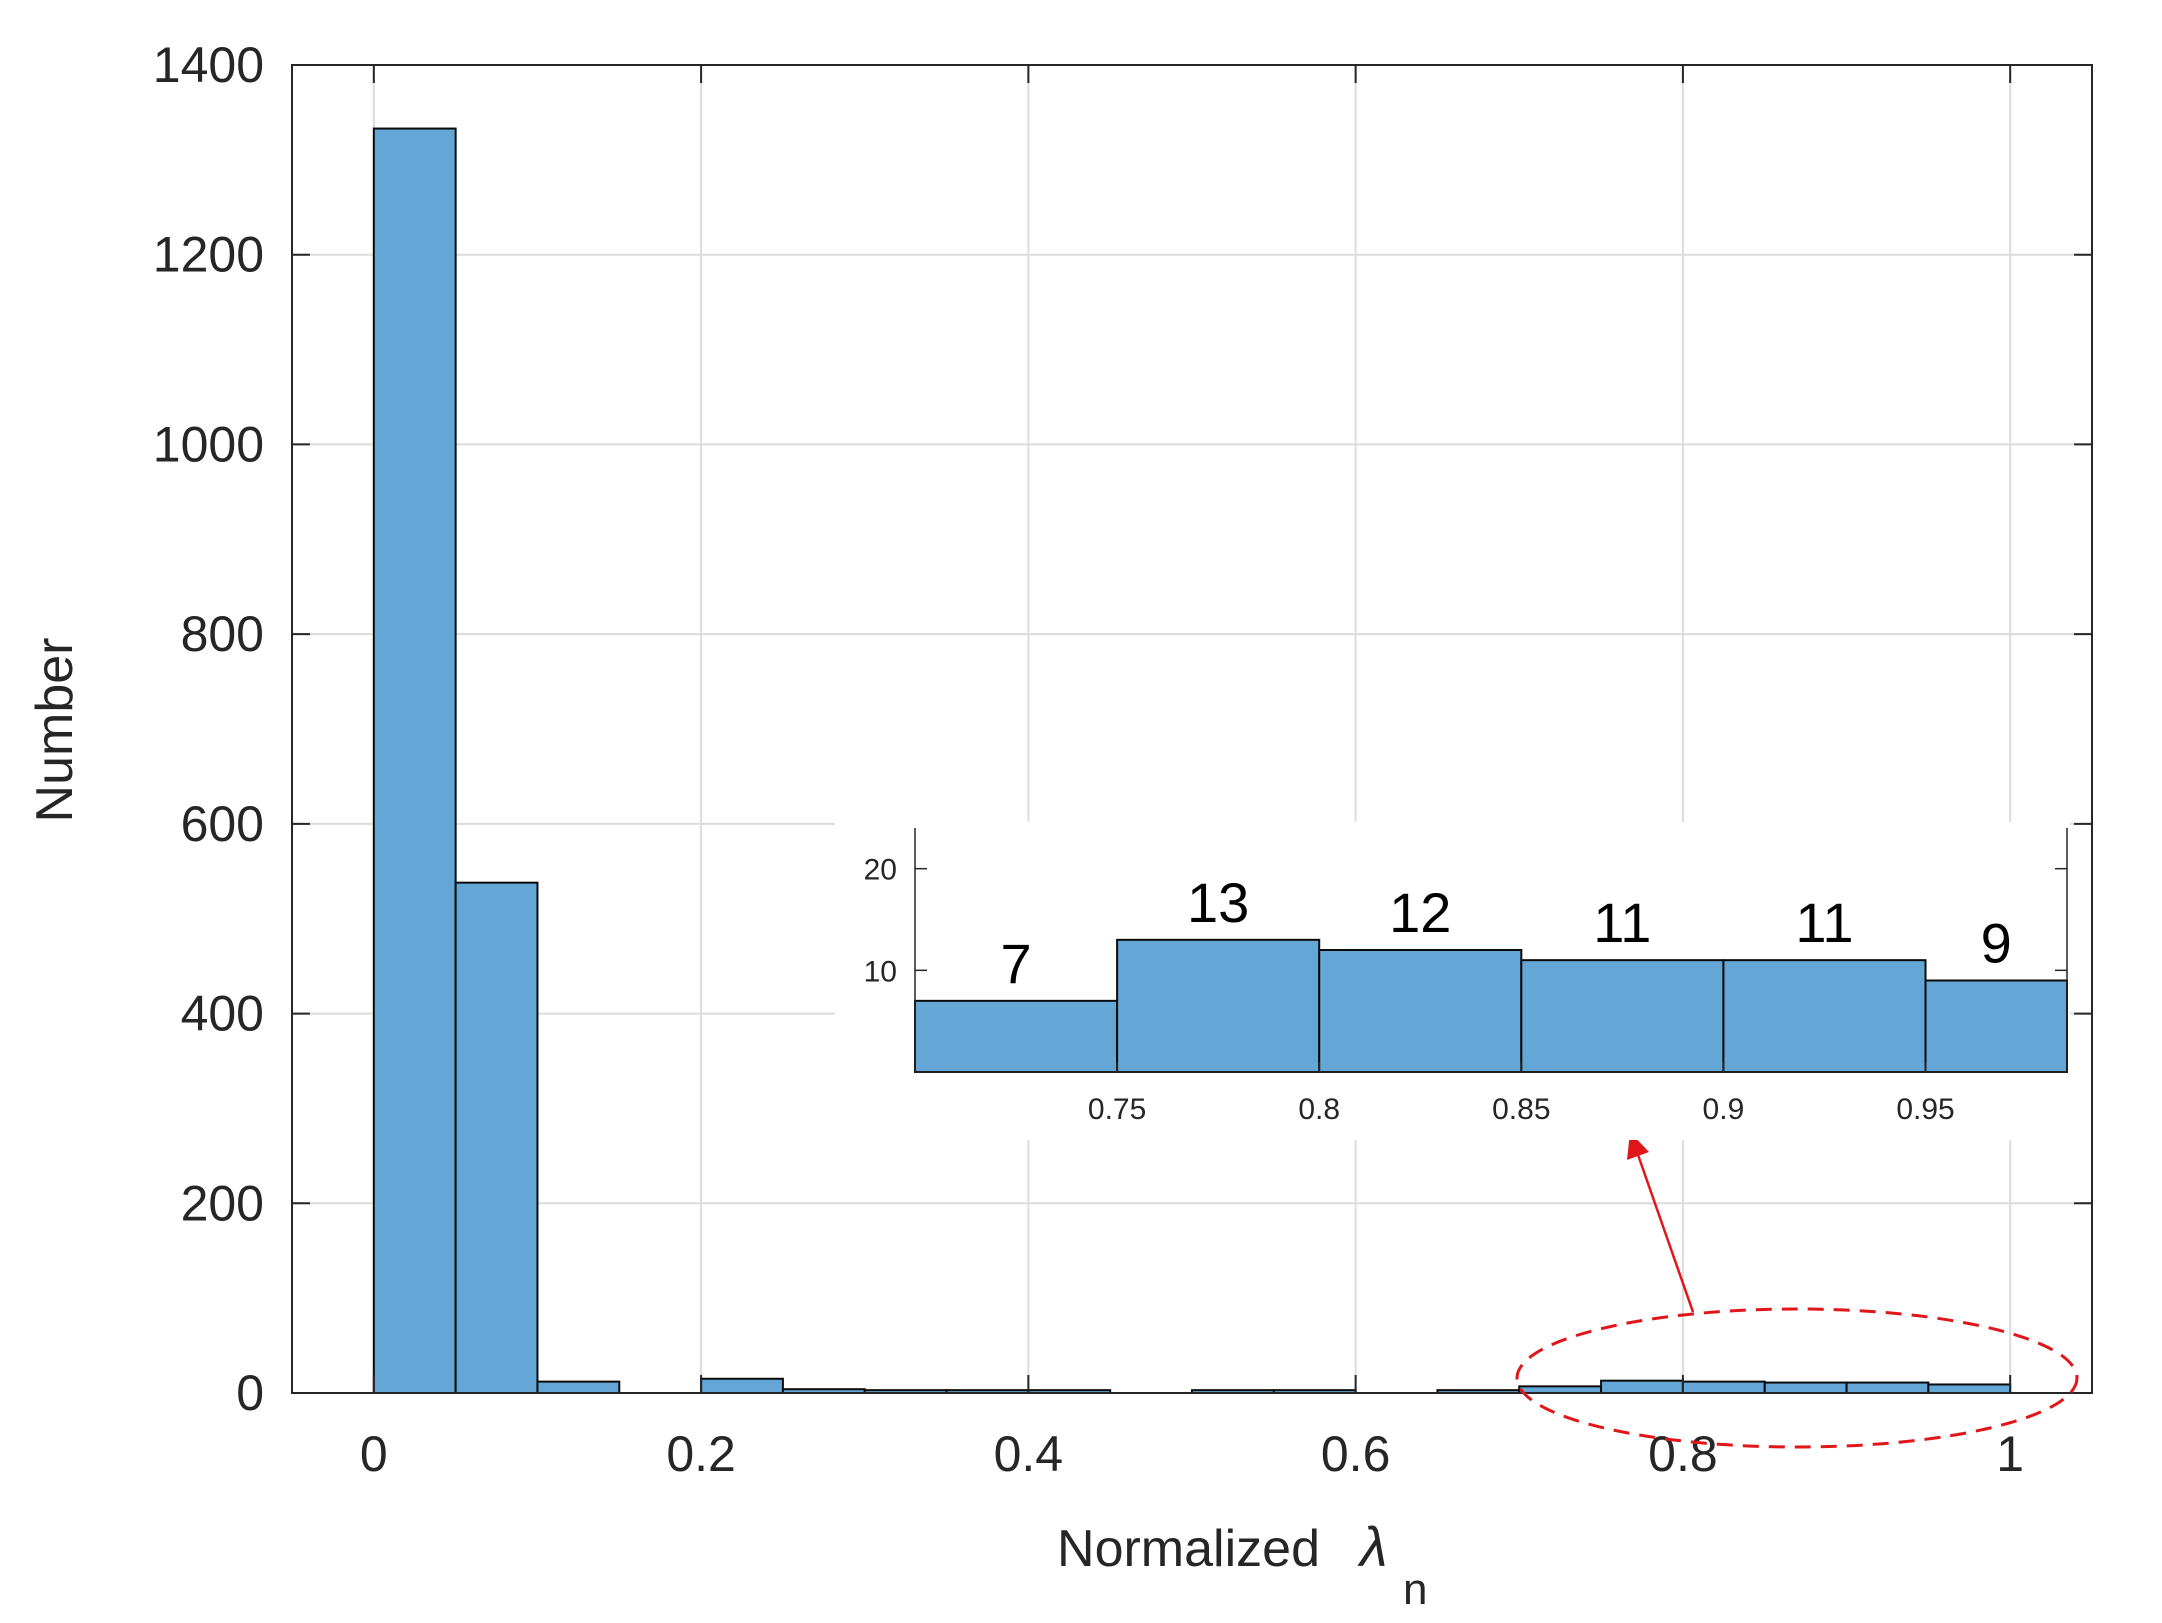 The height and width of the screenshot is (1623, 2162). I want to click on inset-y-tick-labels: 10 20, so click(880, 921).